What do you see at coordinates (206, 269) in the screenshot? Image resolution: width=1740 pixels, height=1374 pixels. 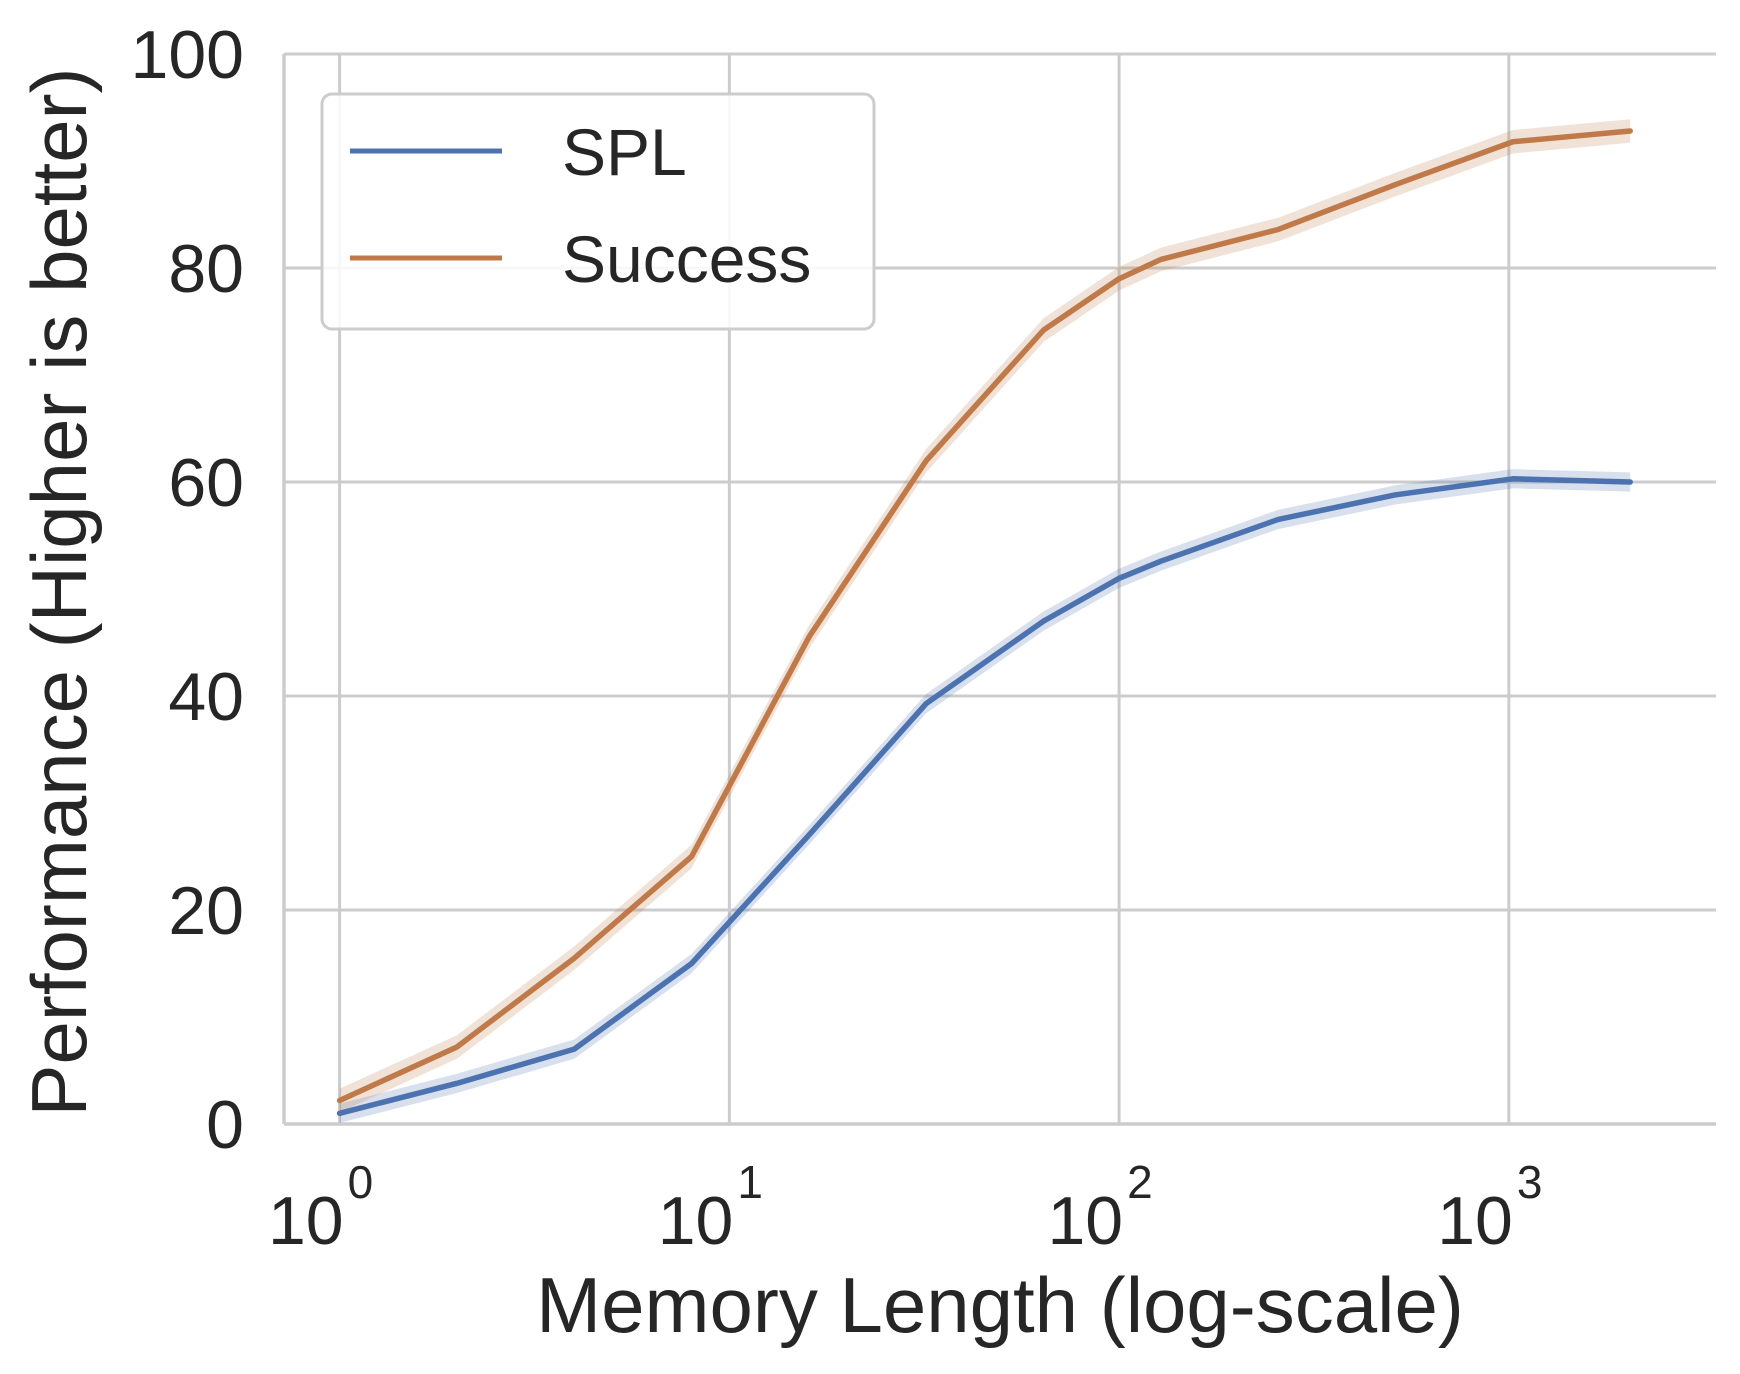 I see `y-tick-label: 80` at bounding box center [206, 269].